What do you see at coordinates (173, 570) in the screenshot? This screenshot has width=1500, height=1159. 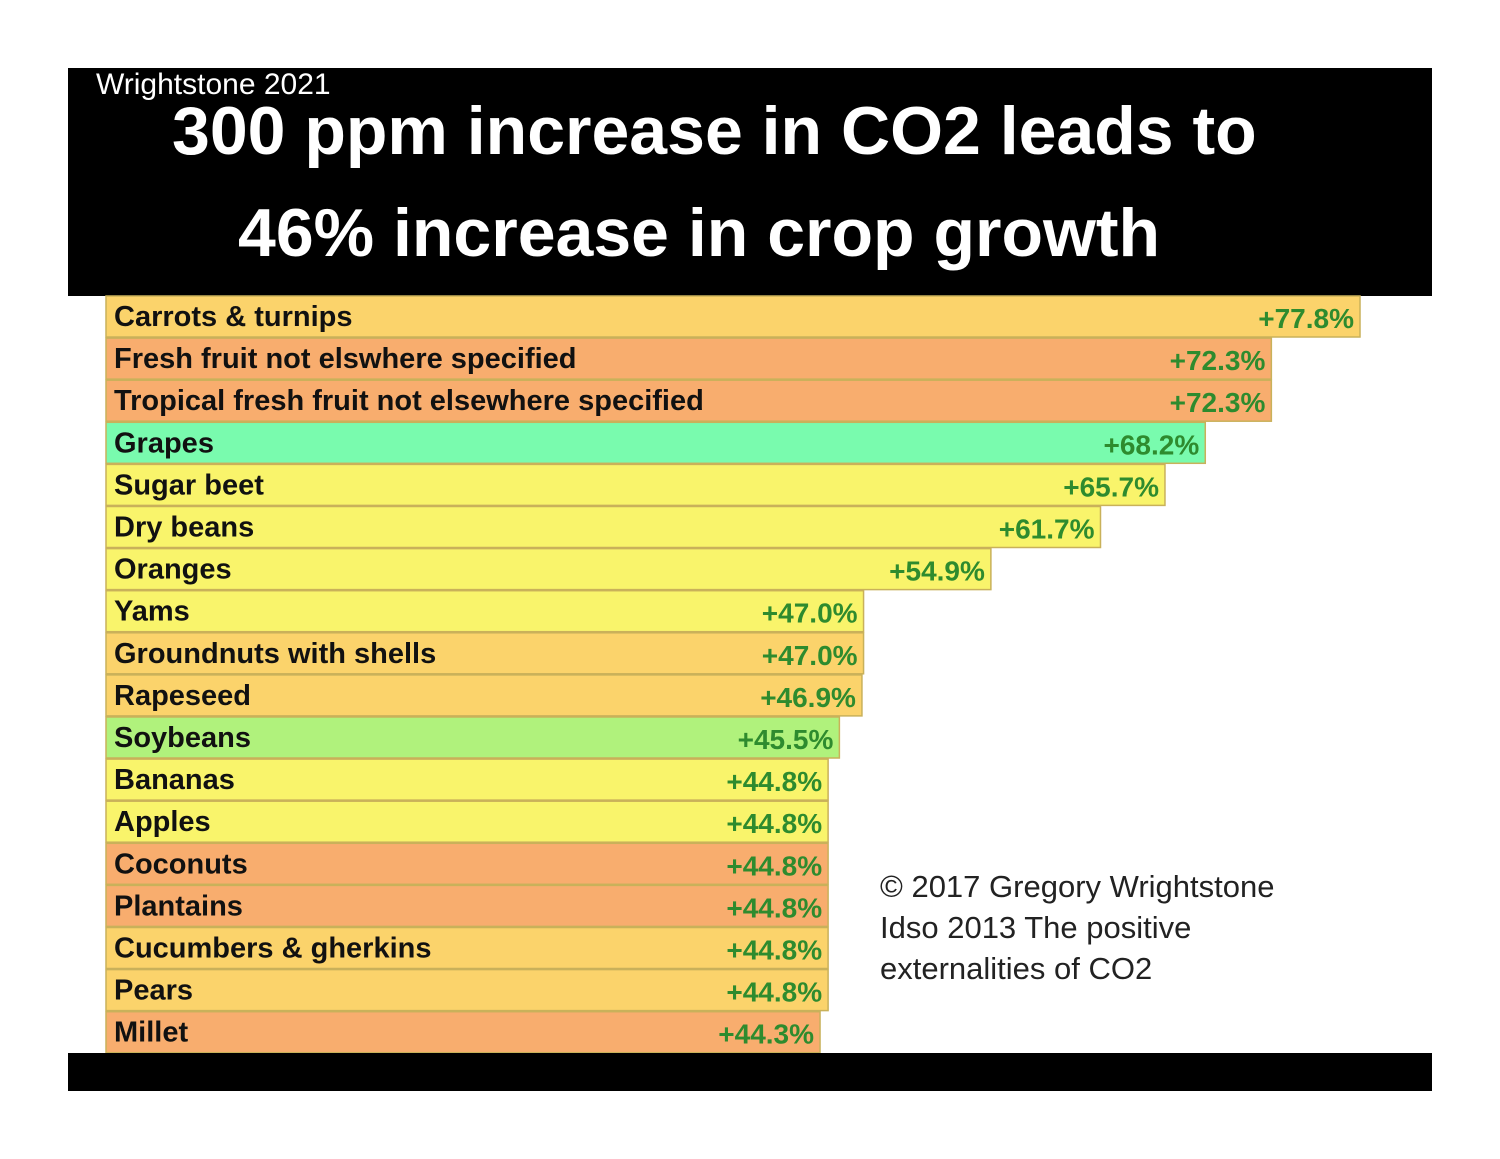 I see `category-label: Oranges` at bounding box center [173, 570].